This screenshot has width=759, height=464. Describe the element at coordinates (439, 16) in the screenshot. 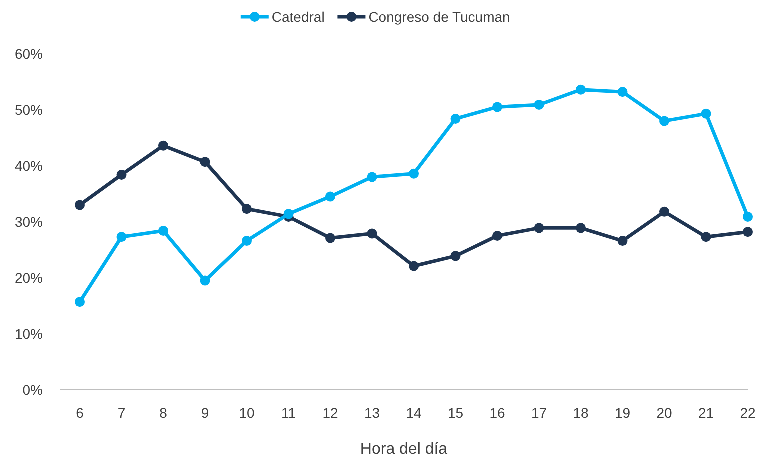

I see `legend-label: Congreso de Tucuman` at that location.